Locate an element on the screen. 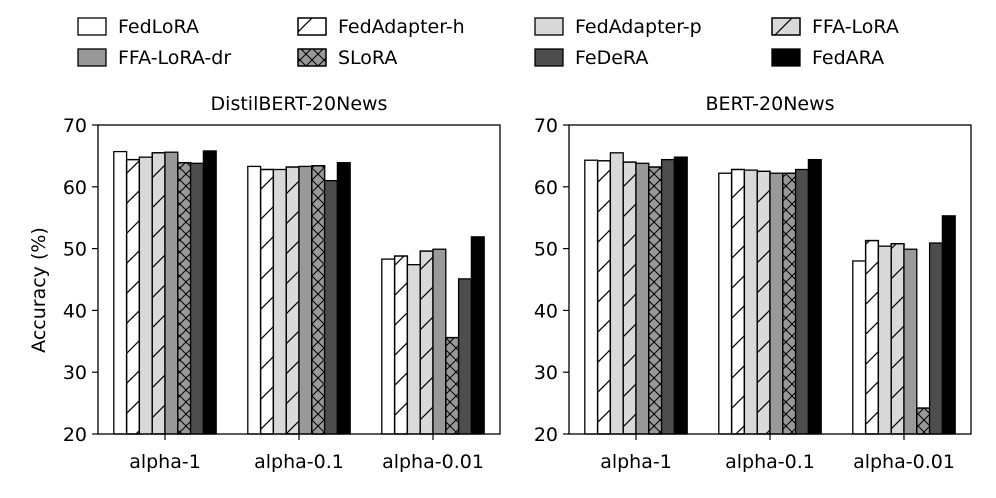 Image resolution: width=996 pixels, height=498 pixels. legend-item-federa: FeDeRA is located at coordinates (591, 58).